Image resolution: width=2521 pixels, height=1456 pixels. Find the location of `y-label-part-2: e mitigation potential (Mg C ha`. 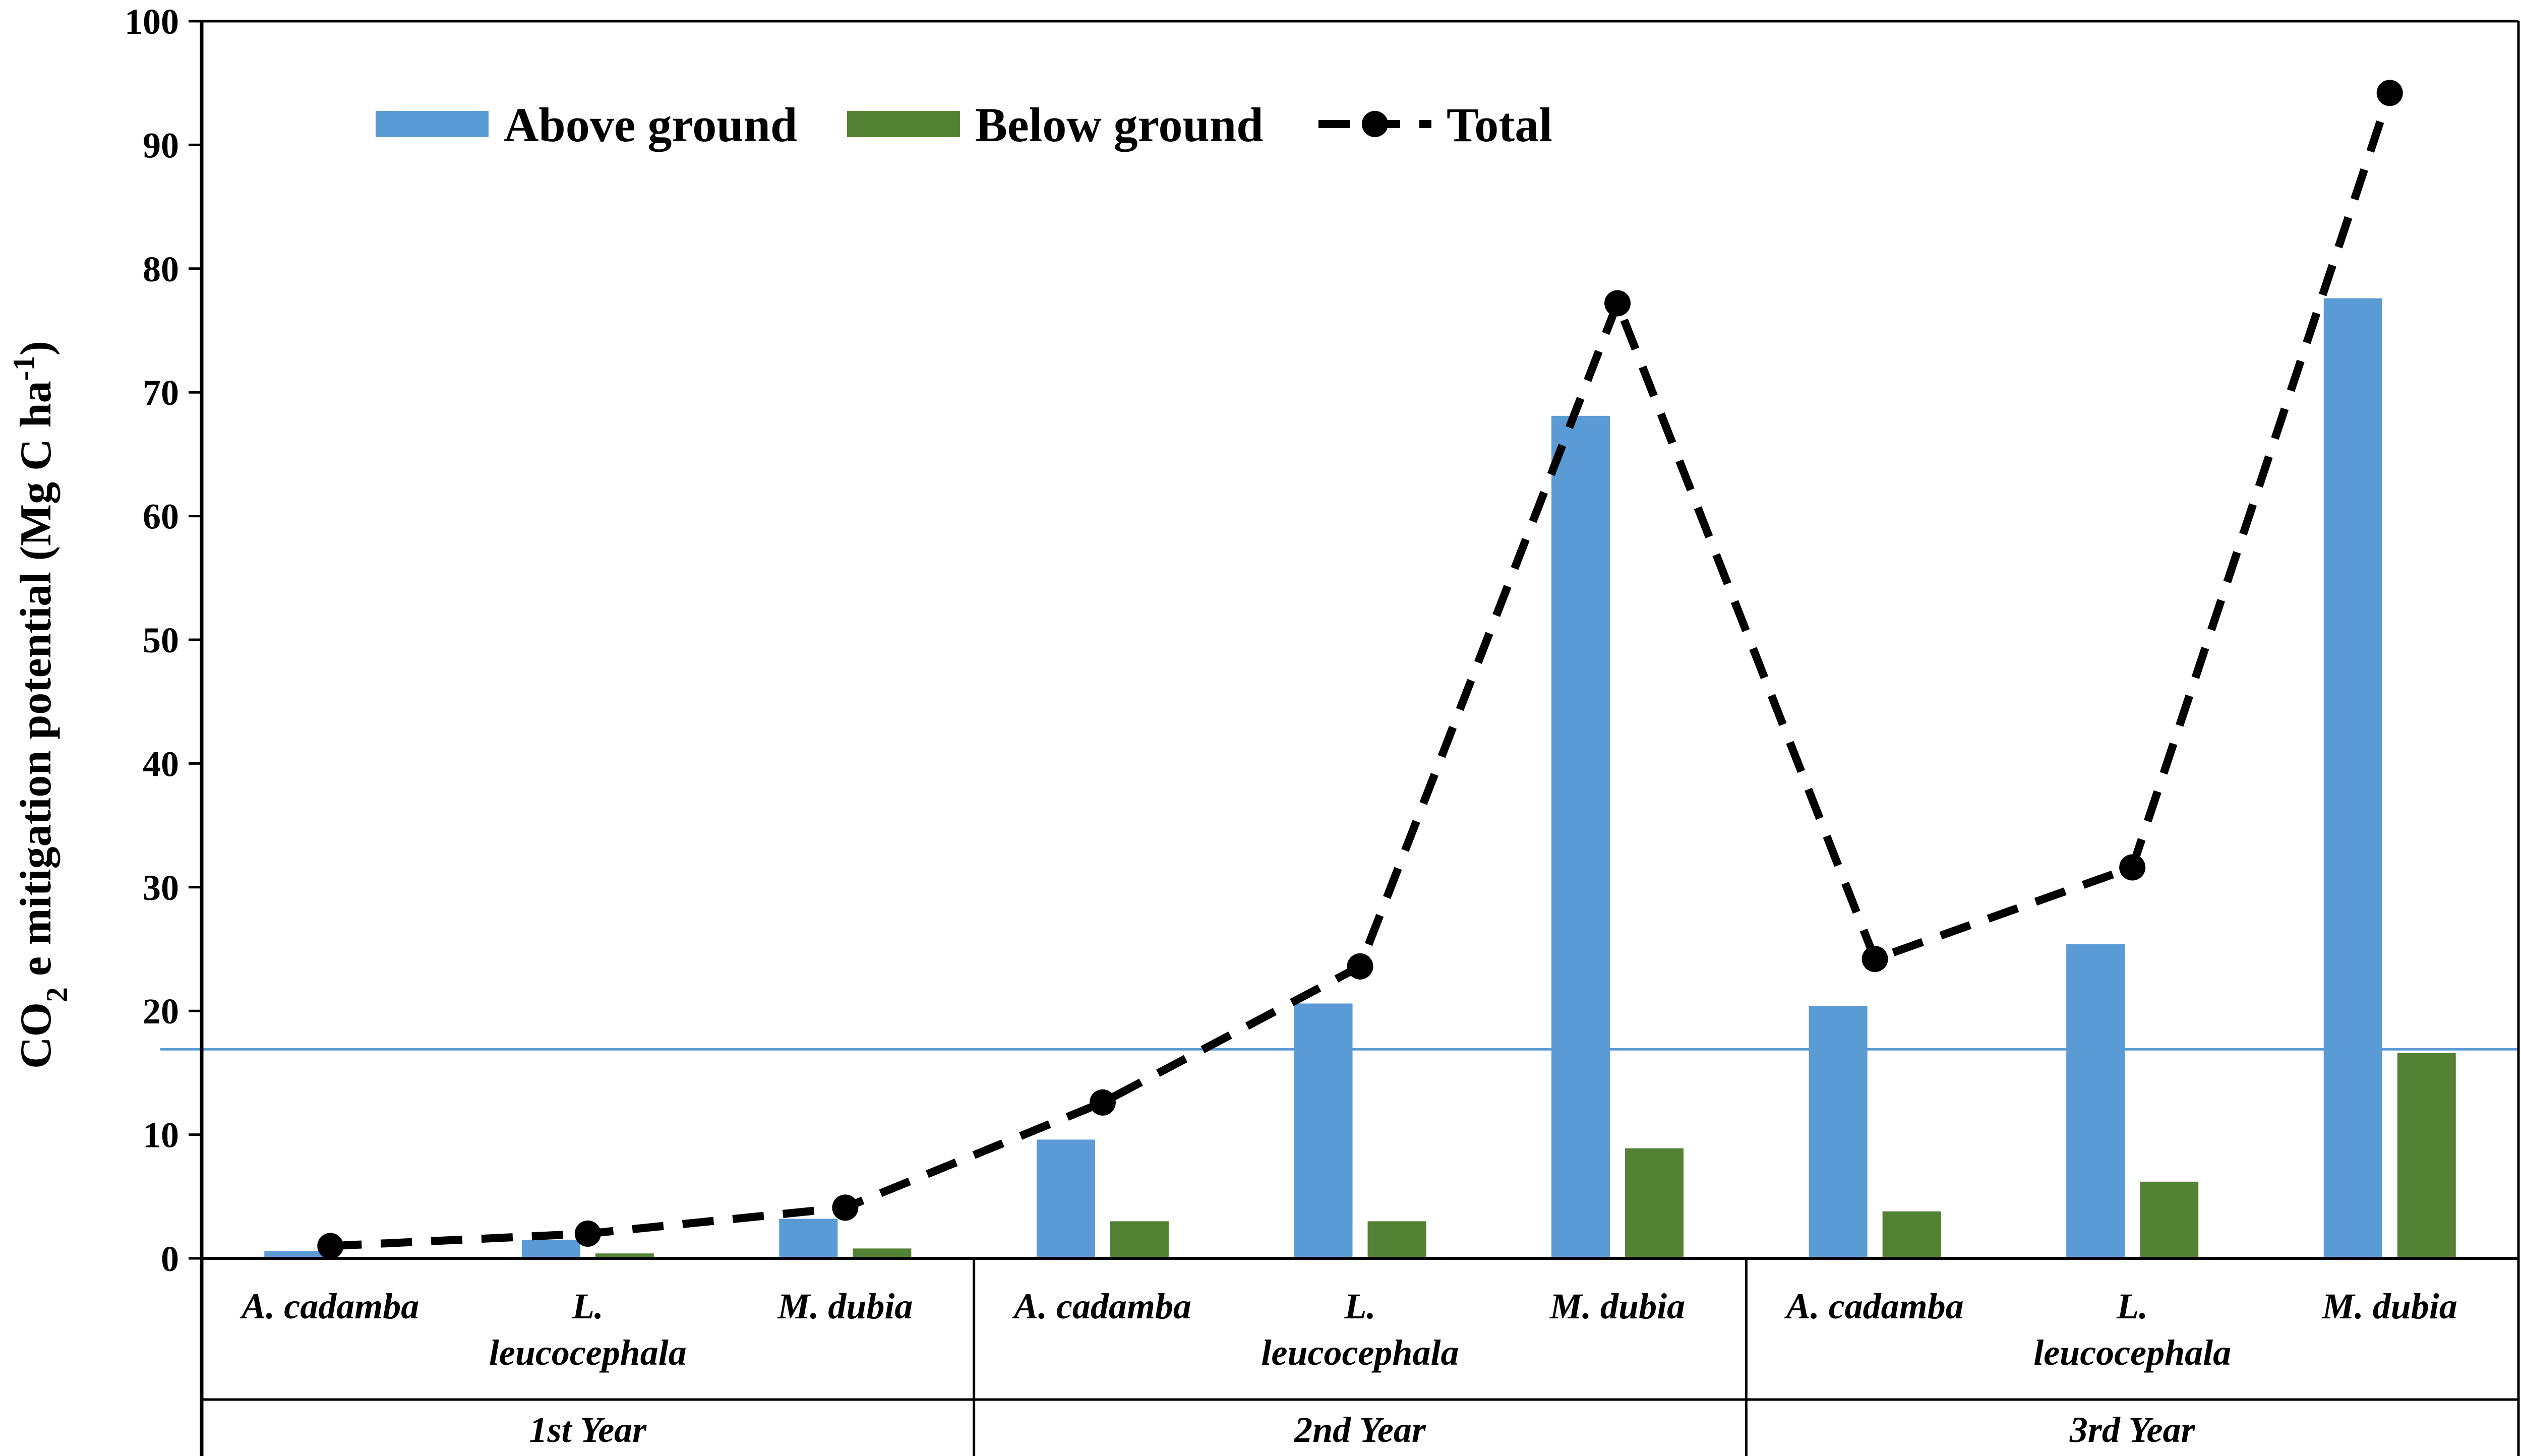

y-label-part-2: e mitigation potential (Mg C ha is located at coordinates (36, 684).